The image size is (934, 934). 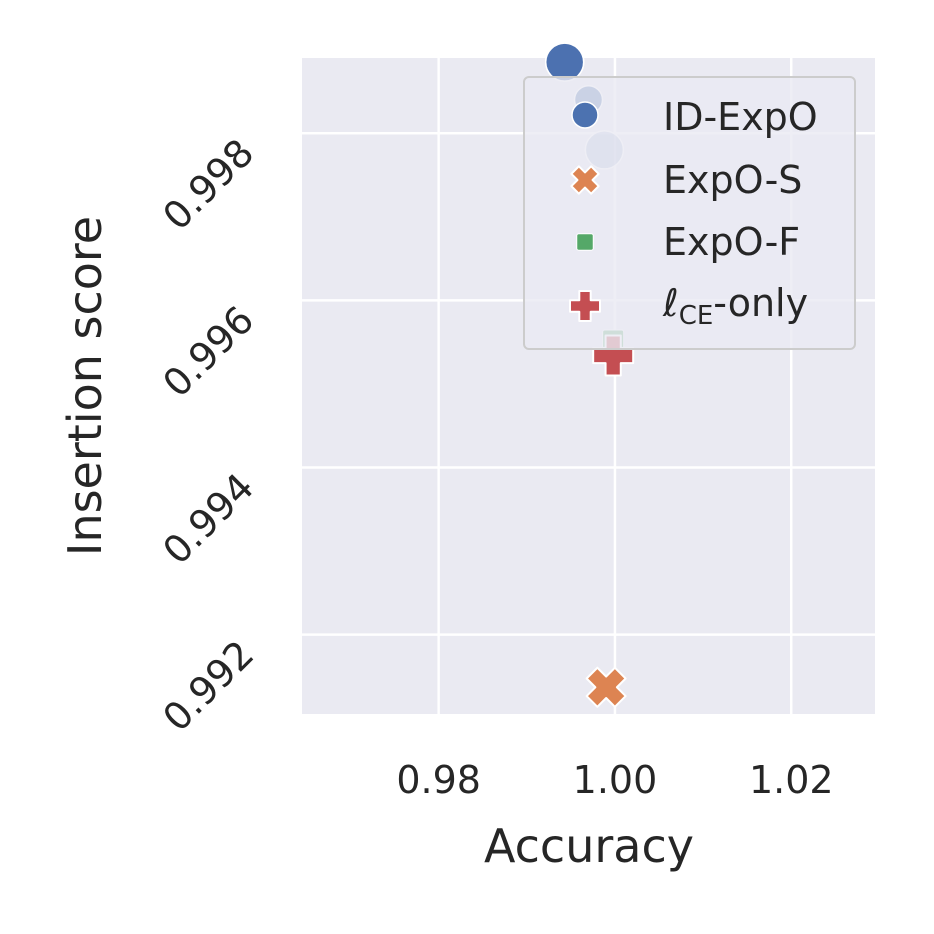 What do you see at coordinates (732, 180) in the screenshot?
I see `legend-label-expo-s: ExpO-S` at bounding box center [732, 180].